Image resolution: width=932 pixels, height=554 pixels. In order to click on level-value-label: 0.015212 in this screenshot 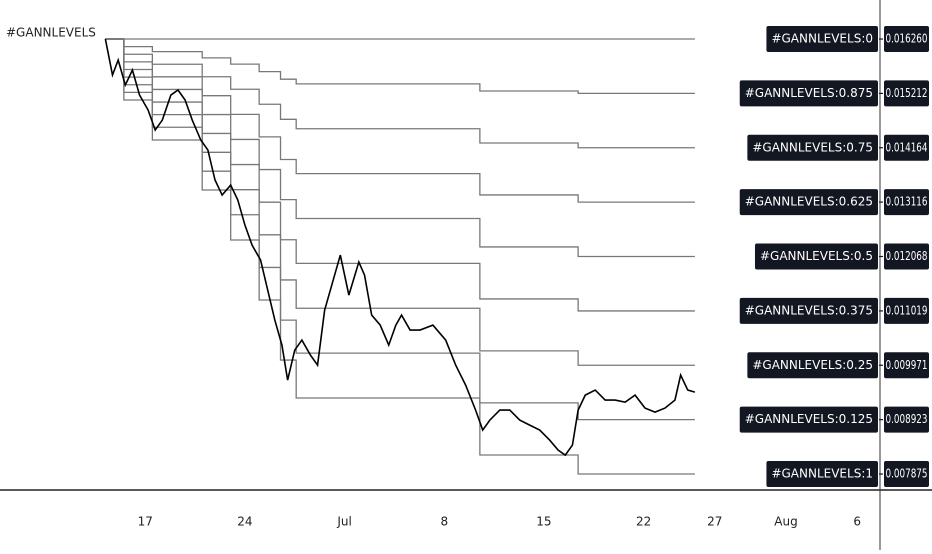, I will do `click(907, 93)`.